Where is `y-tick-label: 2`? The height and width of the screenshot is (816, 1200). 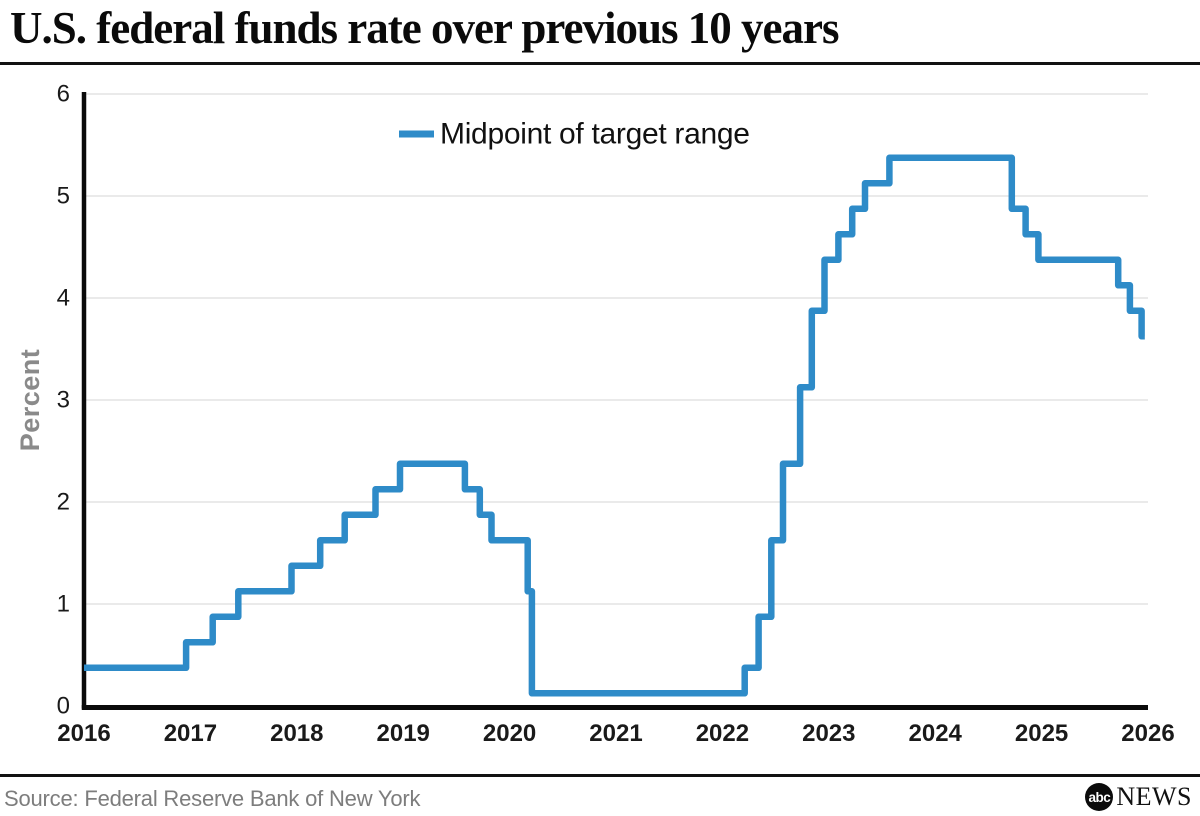 y-tick-label: 2 is located at coordinates (63, 502).